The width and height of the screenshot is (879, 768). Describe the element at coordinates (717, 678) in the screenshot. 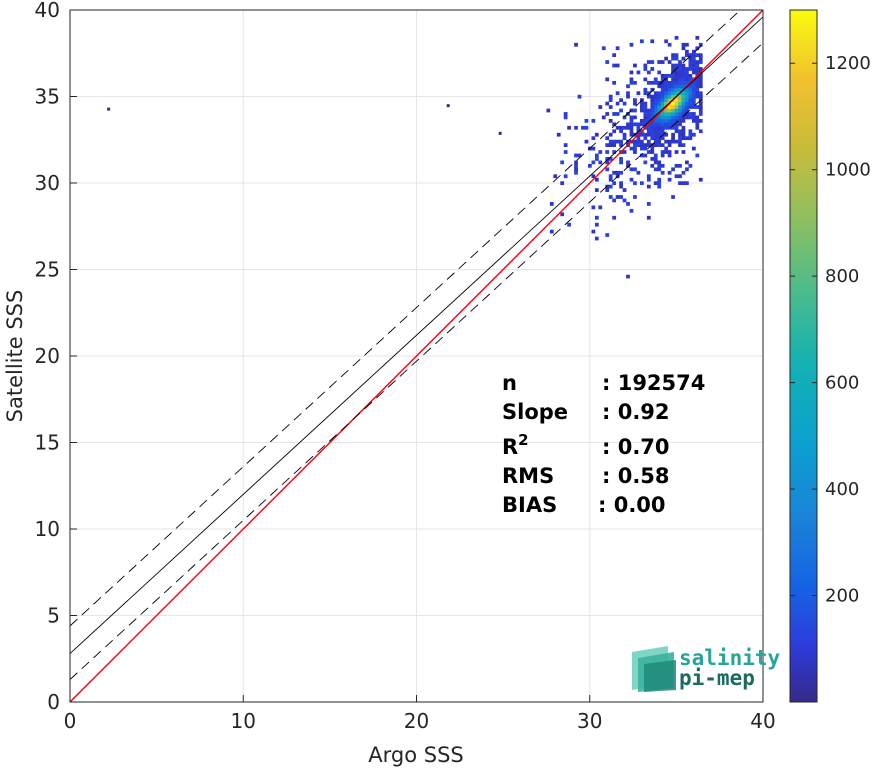

I see `logo-line2: pi-mep` at that location.